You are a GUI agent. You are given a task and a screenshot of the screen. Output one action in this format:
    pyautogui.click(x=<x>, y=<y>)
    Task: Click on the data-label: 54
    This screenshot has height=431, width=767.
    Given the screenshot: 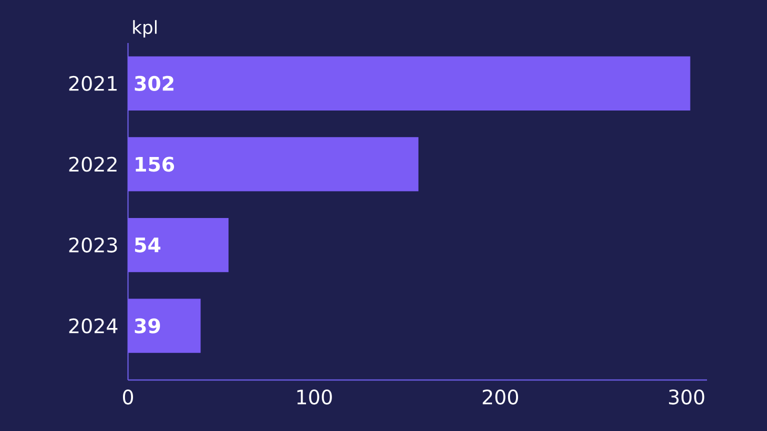 What is the action you would take?
    pyautogui.click(x=147, y=245)
    